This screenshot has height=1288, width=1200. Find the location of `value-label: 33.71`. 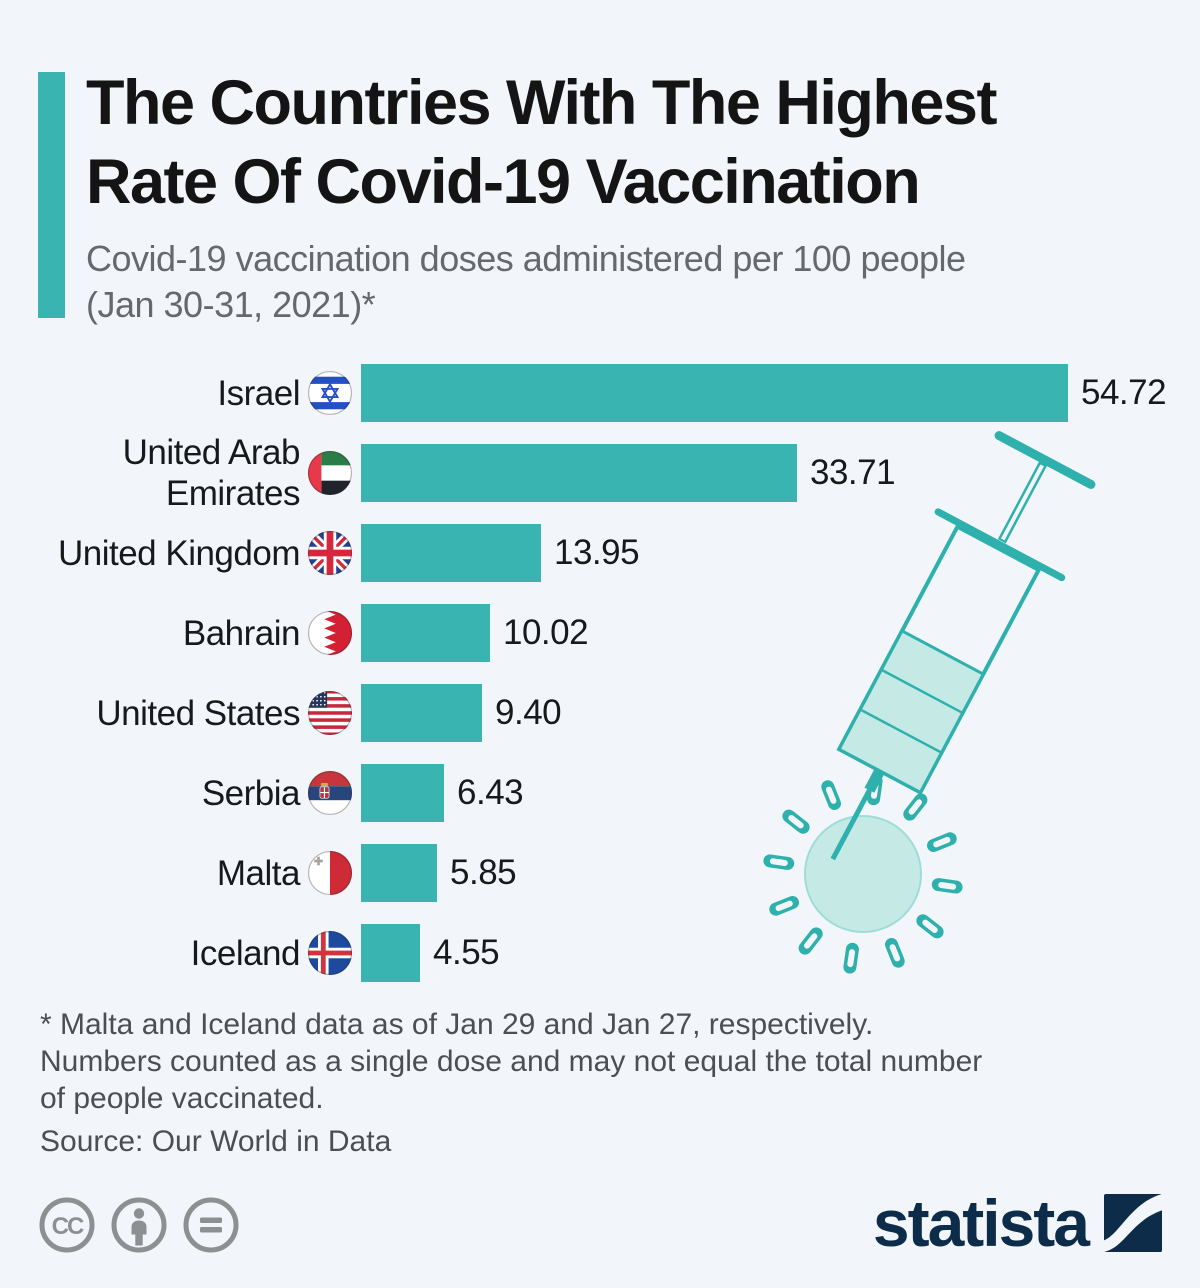

value-label: 33.71 is located at coordinates (853, 472).